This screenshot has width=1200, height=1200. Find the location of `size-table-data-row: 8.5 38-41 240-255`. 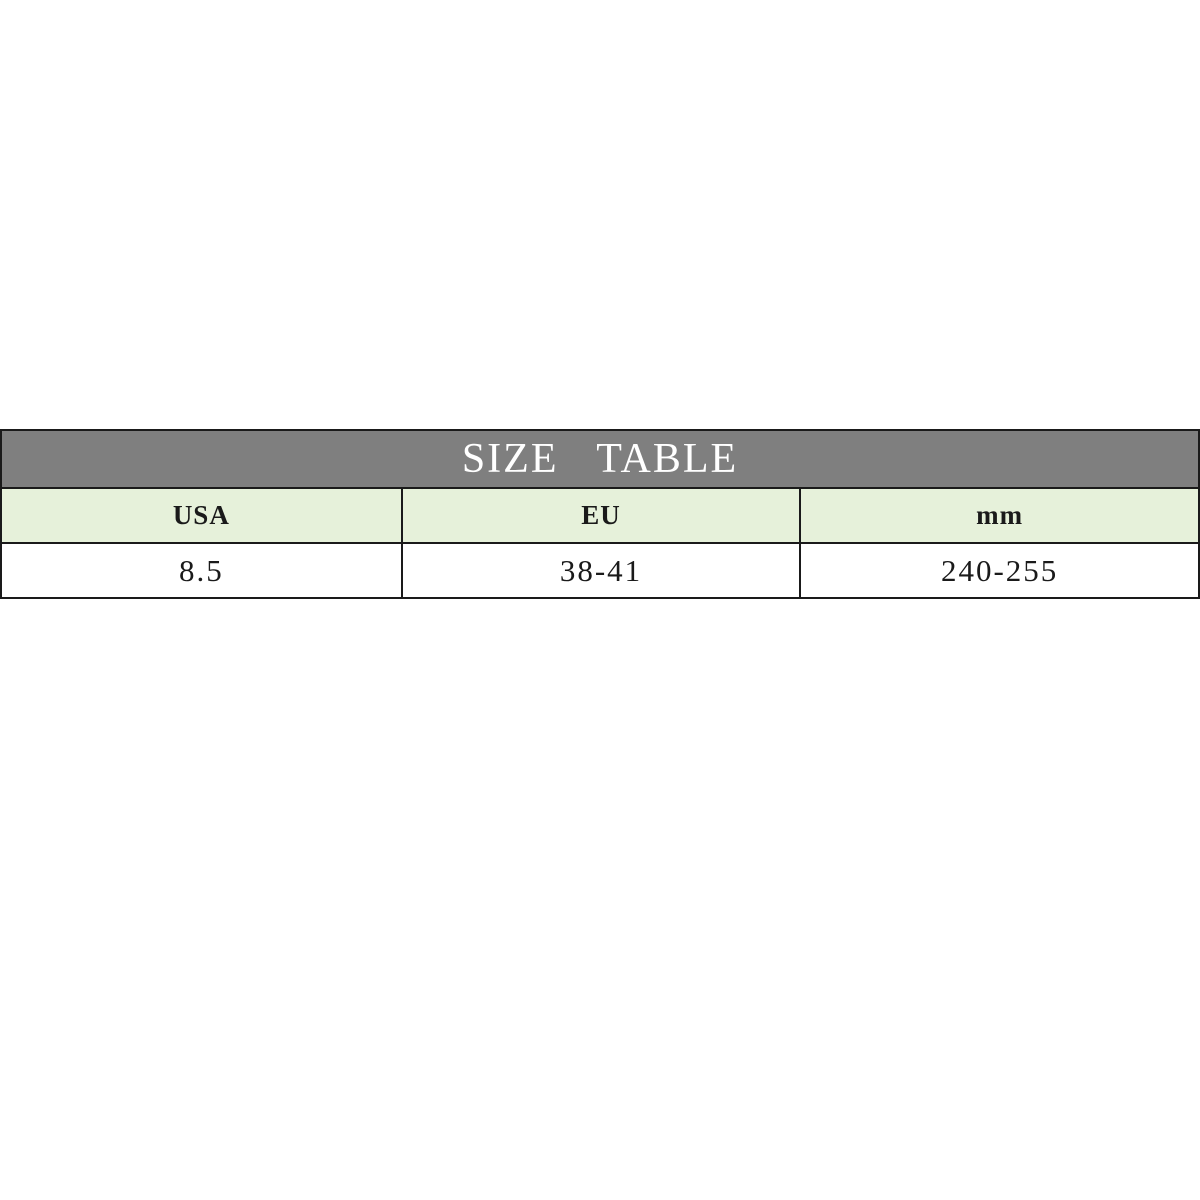

size-table-data-row: 8.5 38-41 240-255 is located at coordinates (600, 570).